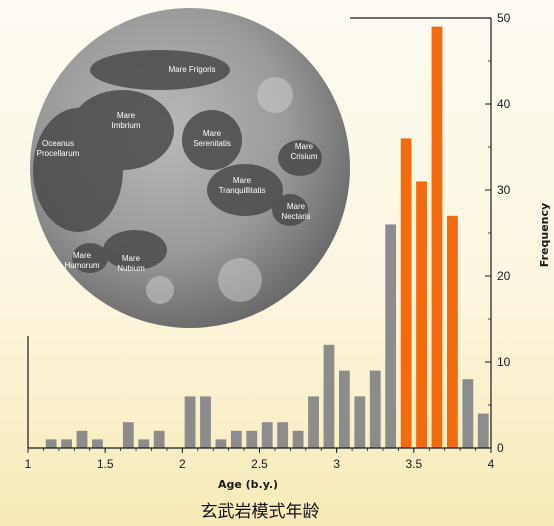  Describe the element at coordinates (191, 69) in the screenshot. I see `moon-label-mare-frigoris: Mare Frigoris` at that location.